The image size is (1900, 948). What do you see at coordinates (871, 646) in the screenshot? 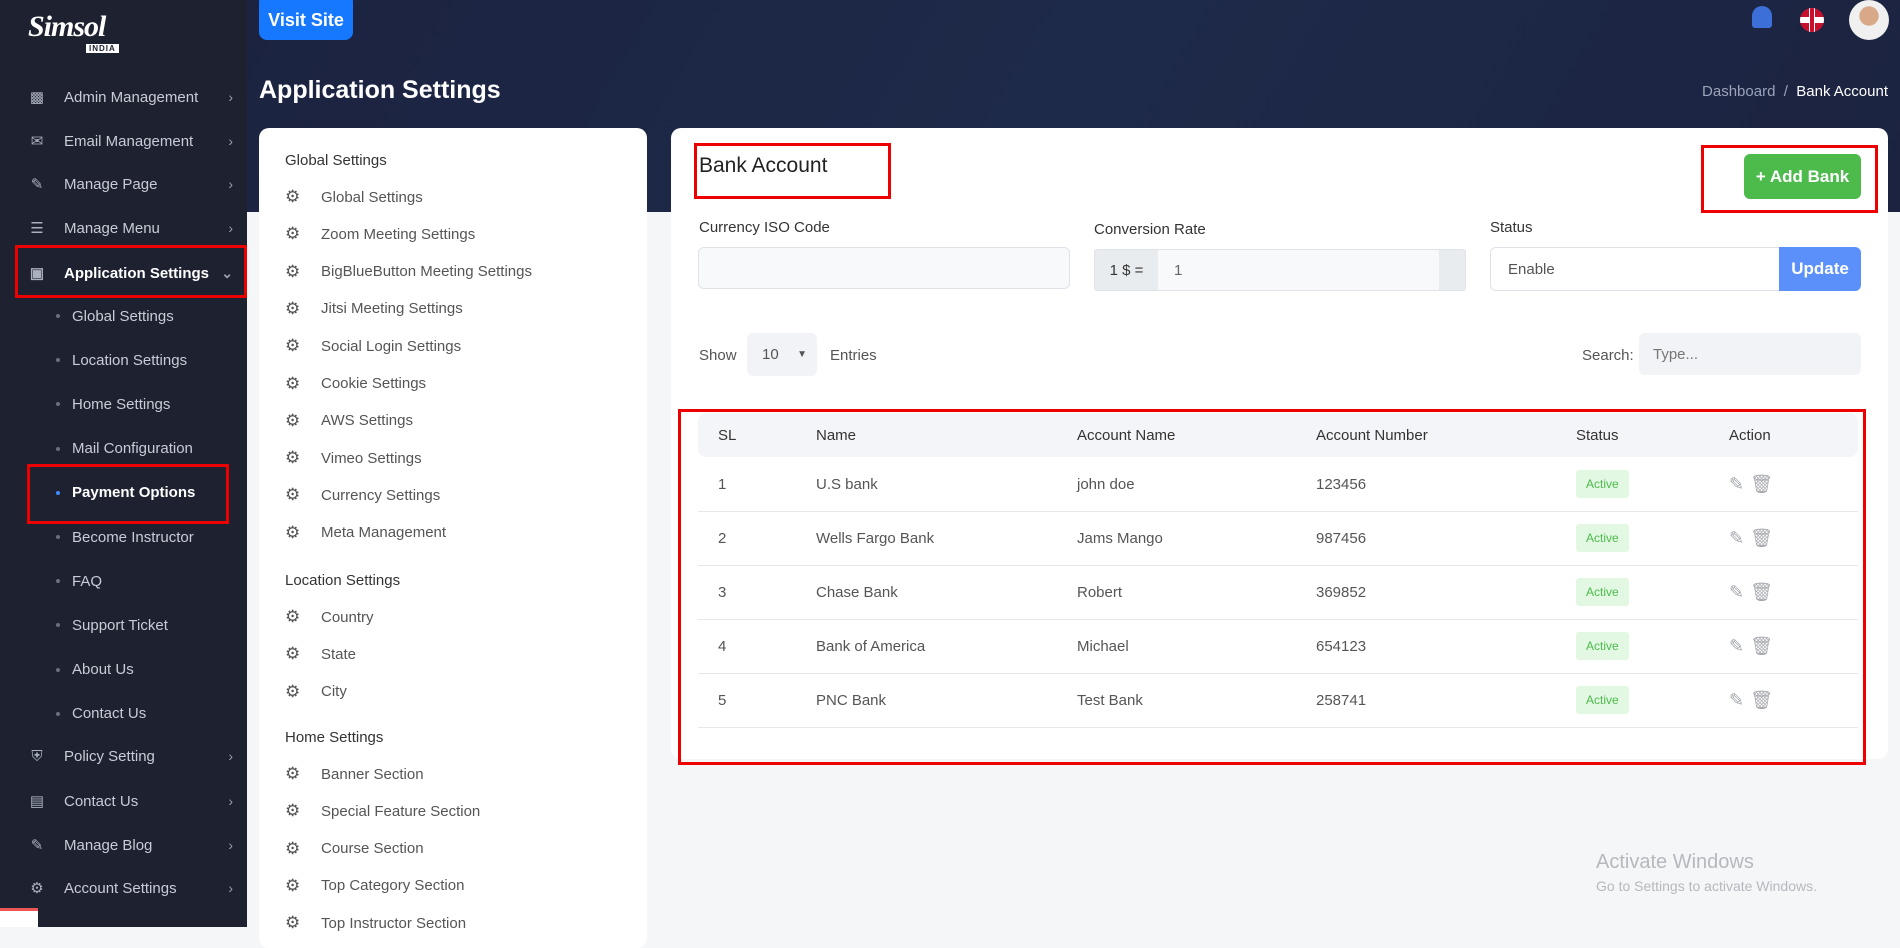
I see `table-cell: Bank of America` at bounding box center [871, 646].